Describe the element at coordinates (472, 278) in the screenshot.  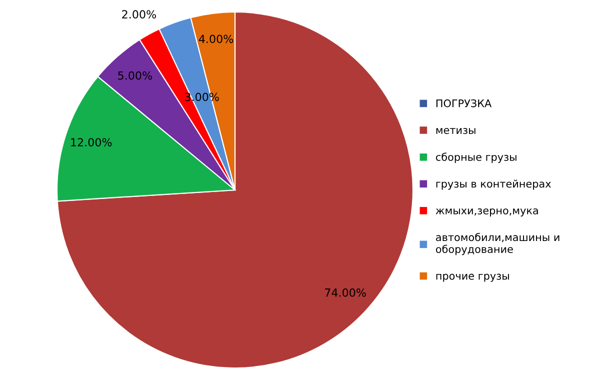
I see `legend-label: прочие грузы` at that location.